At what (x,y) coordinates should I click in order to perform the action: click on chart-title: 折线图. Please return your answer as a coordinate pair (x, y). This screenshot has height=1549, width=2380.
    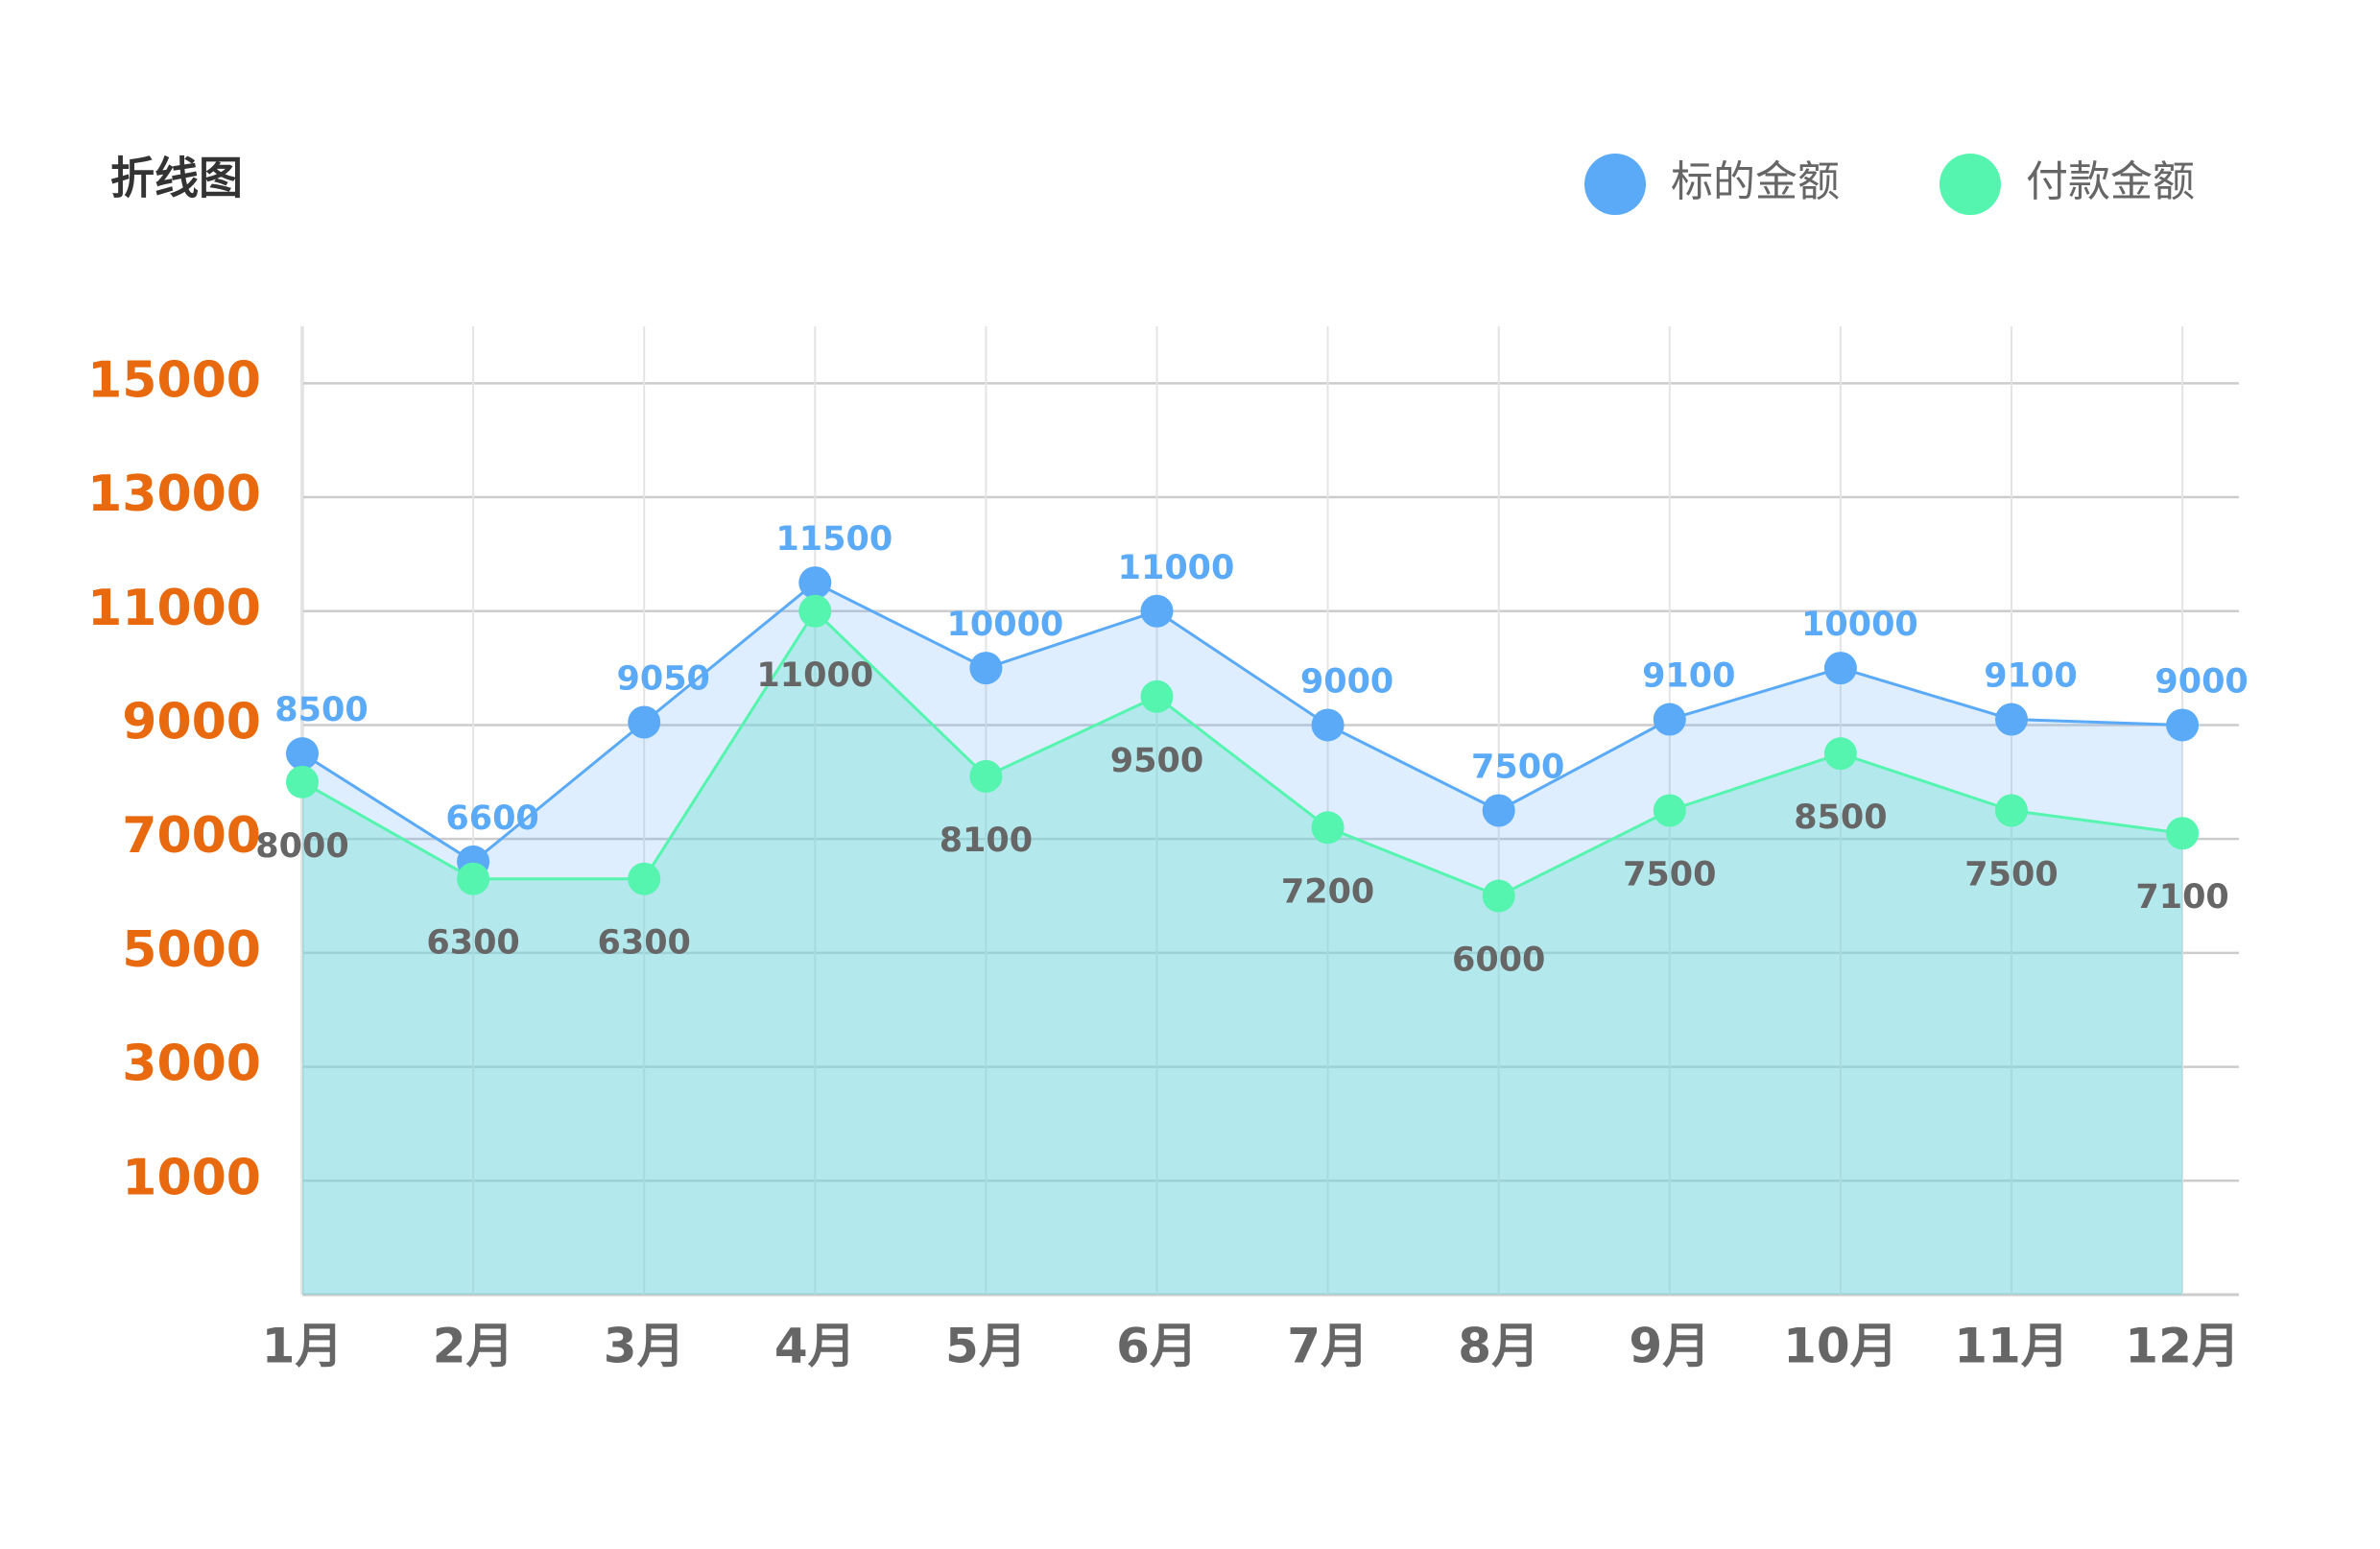
    Looking at the image, I should click on (176, 178).